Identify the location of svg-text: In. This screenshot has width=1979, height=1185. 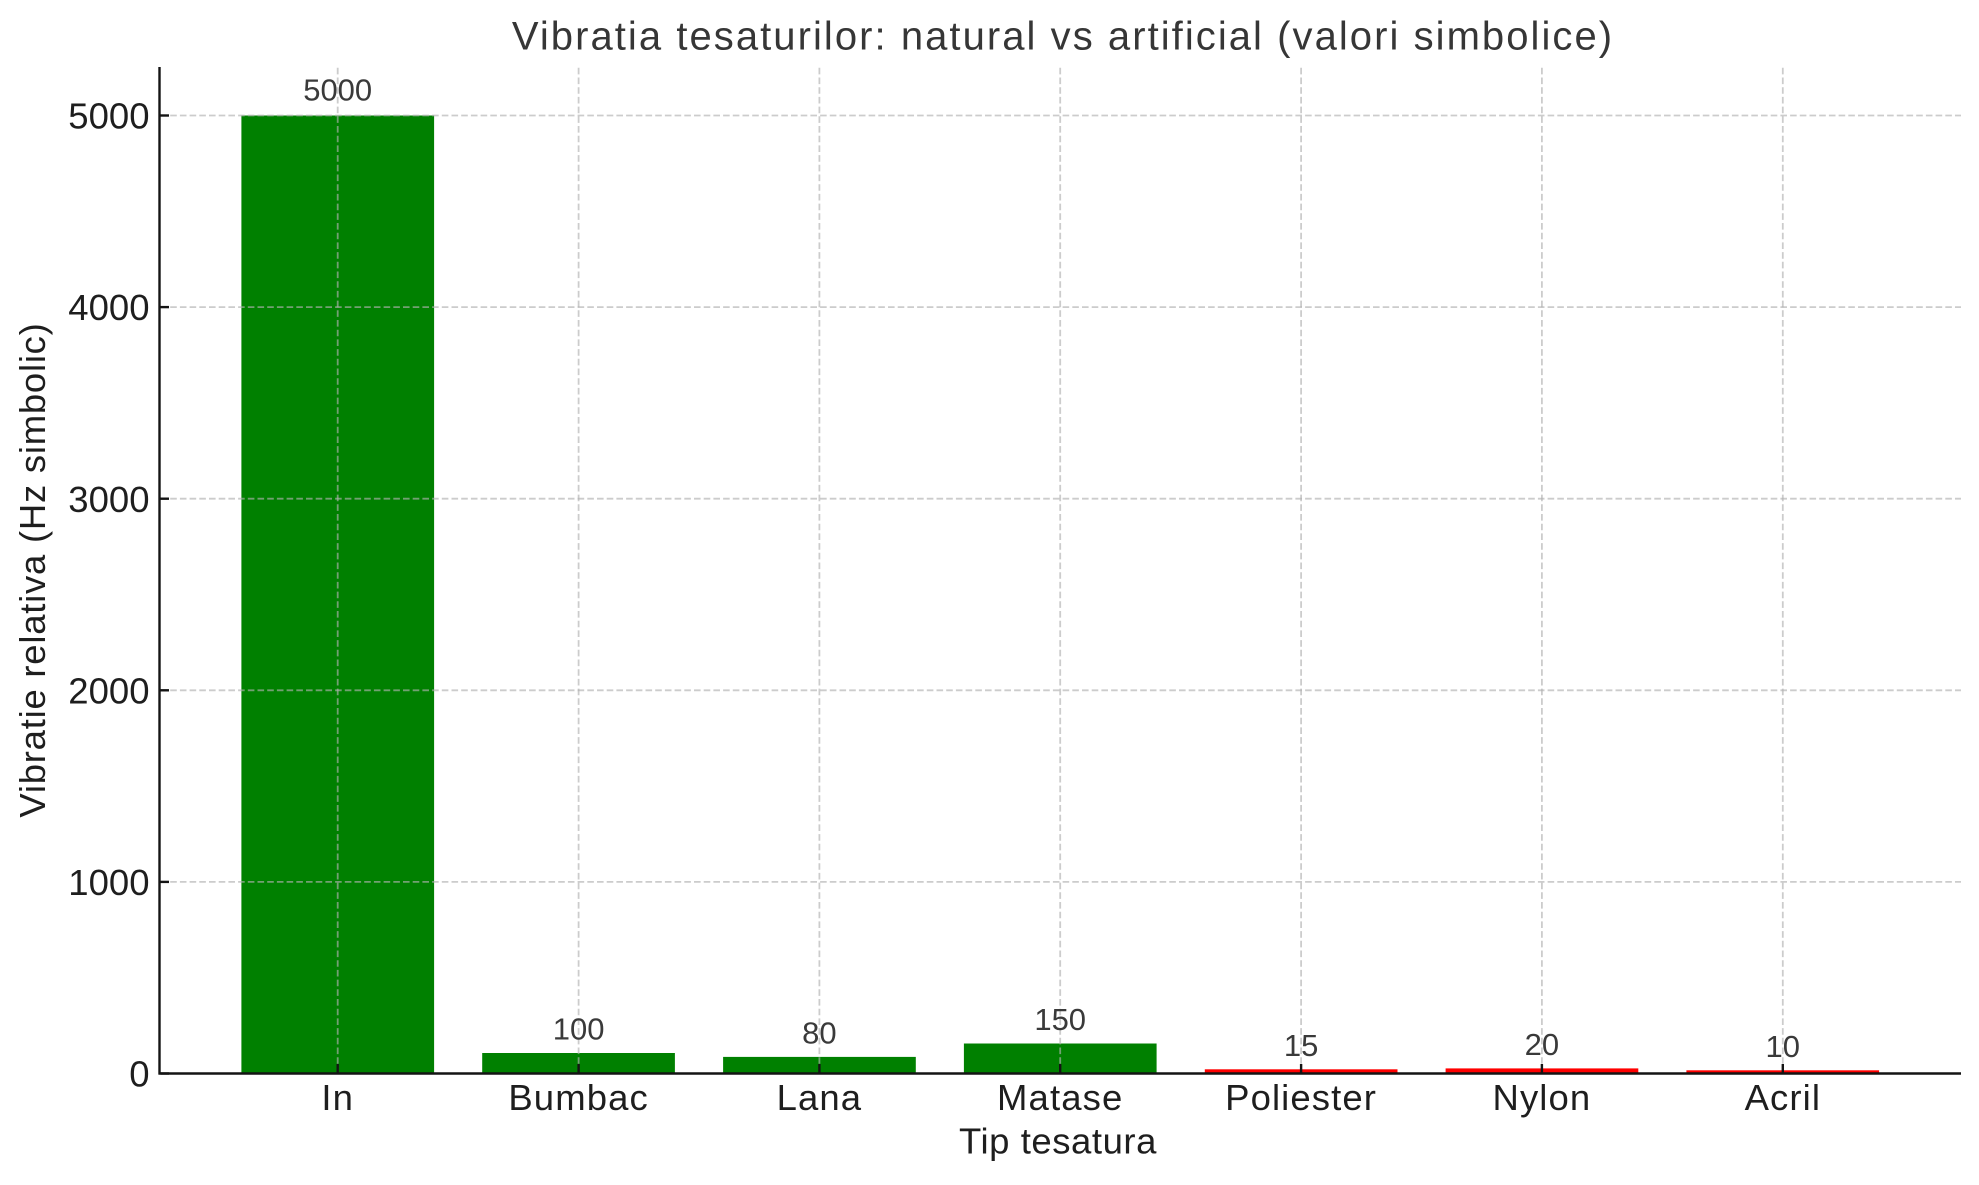
(337, 1097).